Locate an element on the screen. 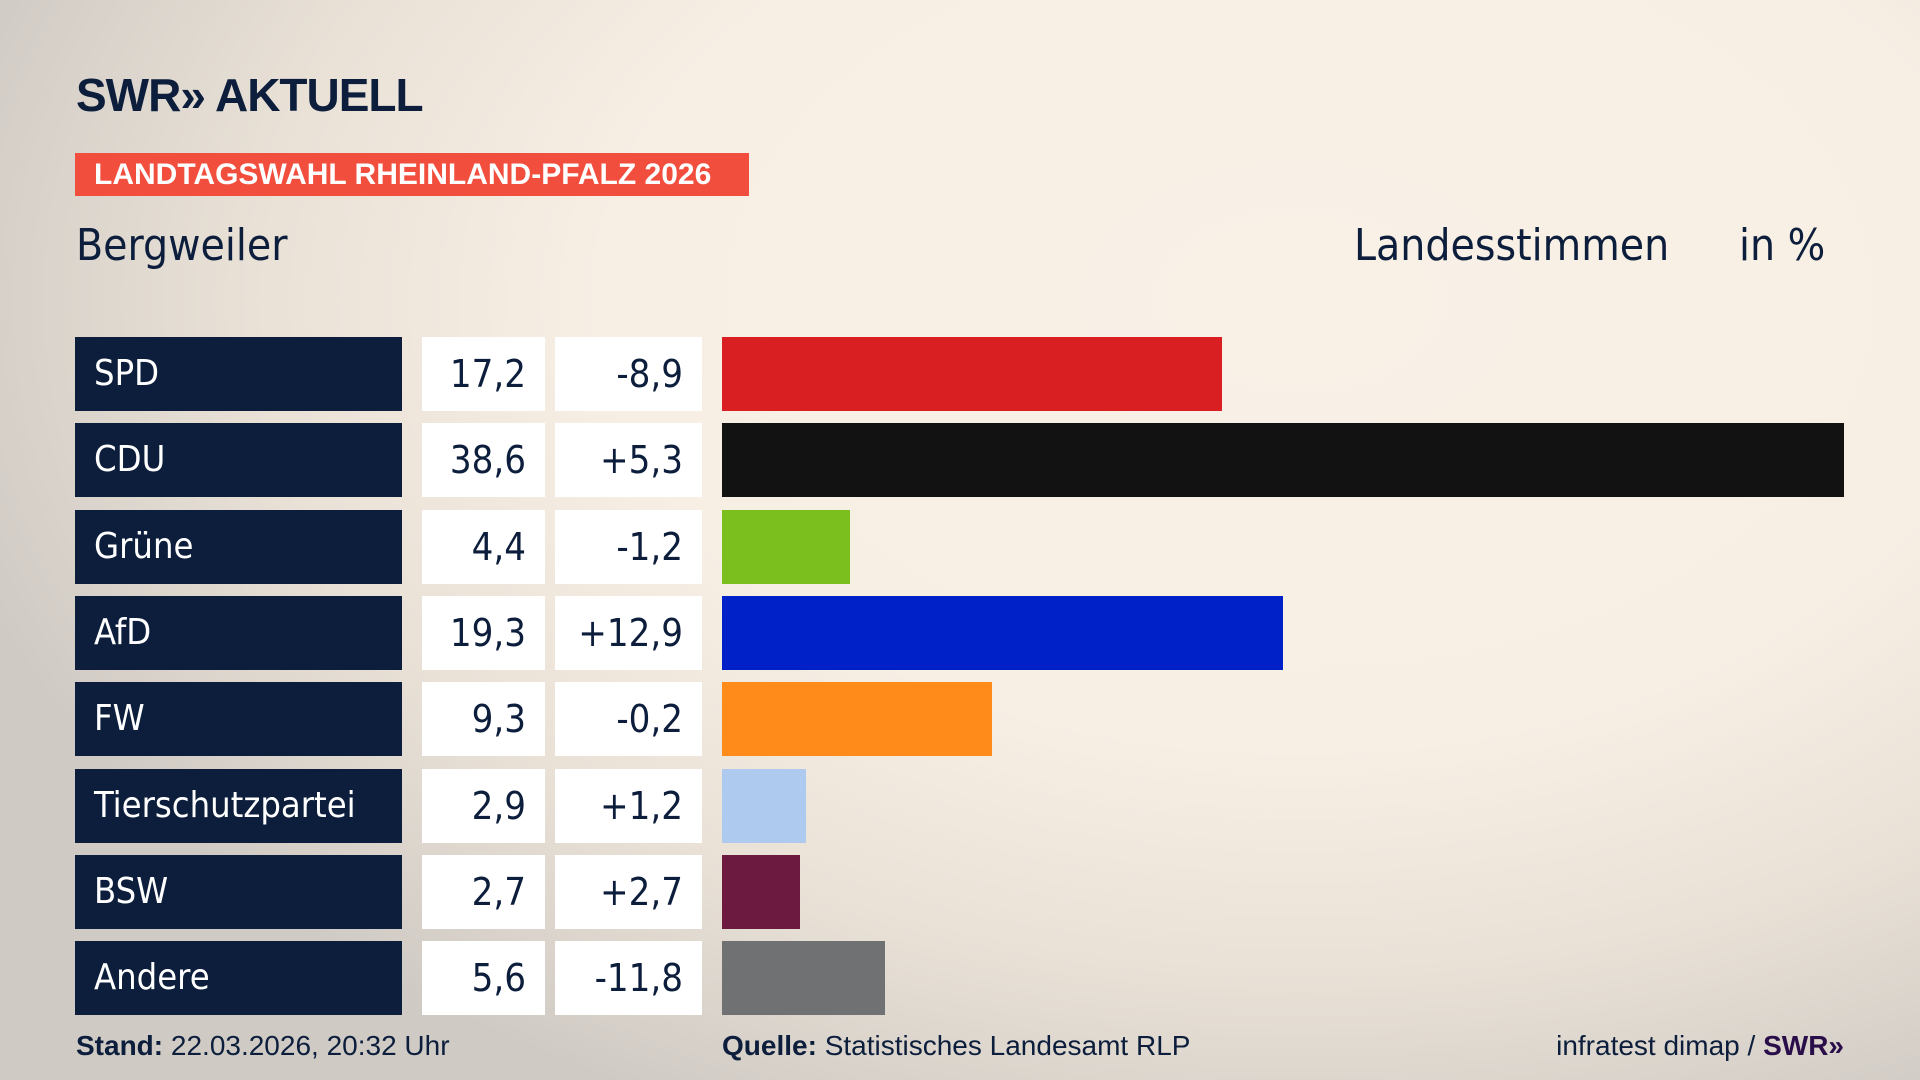 This screenshot has height=1080, width=1920. change-label: -0,2 is located at coordinates (628, 719).